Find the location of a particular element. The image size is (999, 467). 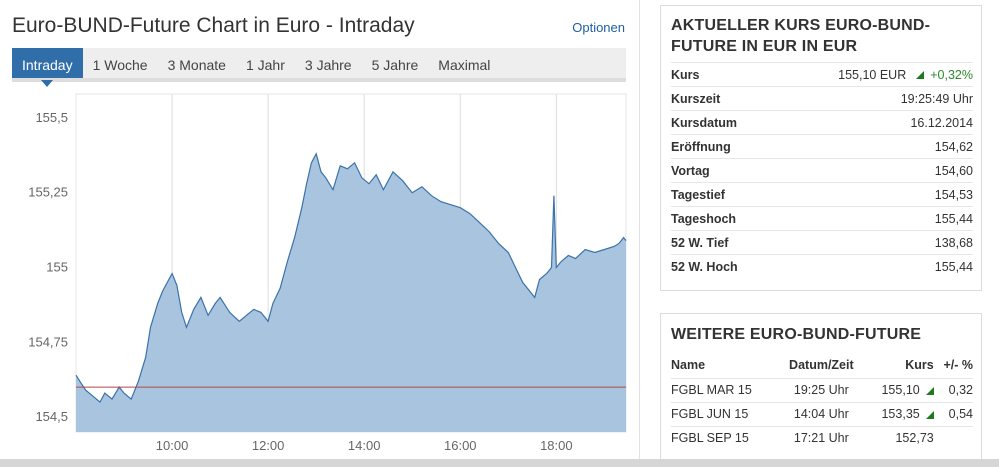

horizontal-scrollbar is located at coordinates (499, 463).